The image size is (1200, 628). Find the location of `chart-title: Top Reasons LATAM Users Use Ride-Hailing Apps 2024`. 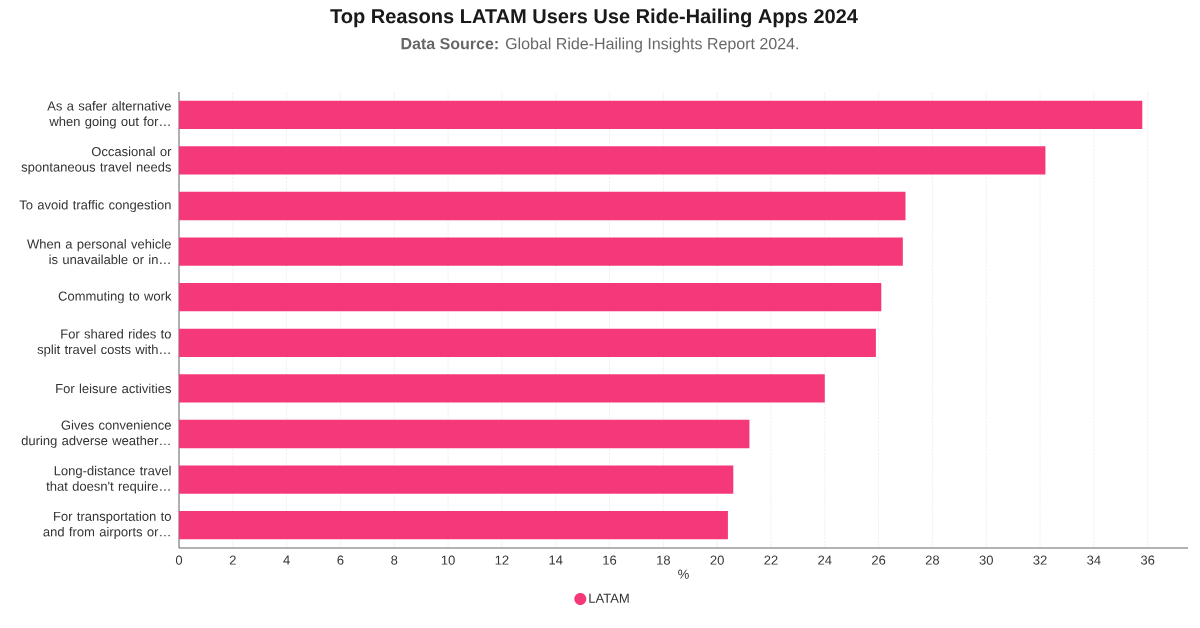

chart-title: Top Reasons LATAM Users Use Ride-Hailing Apps 2024 is located at coordinates (594, 18).